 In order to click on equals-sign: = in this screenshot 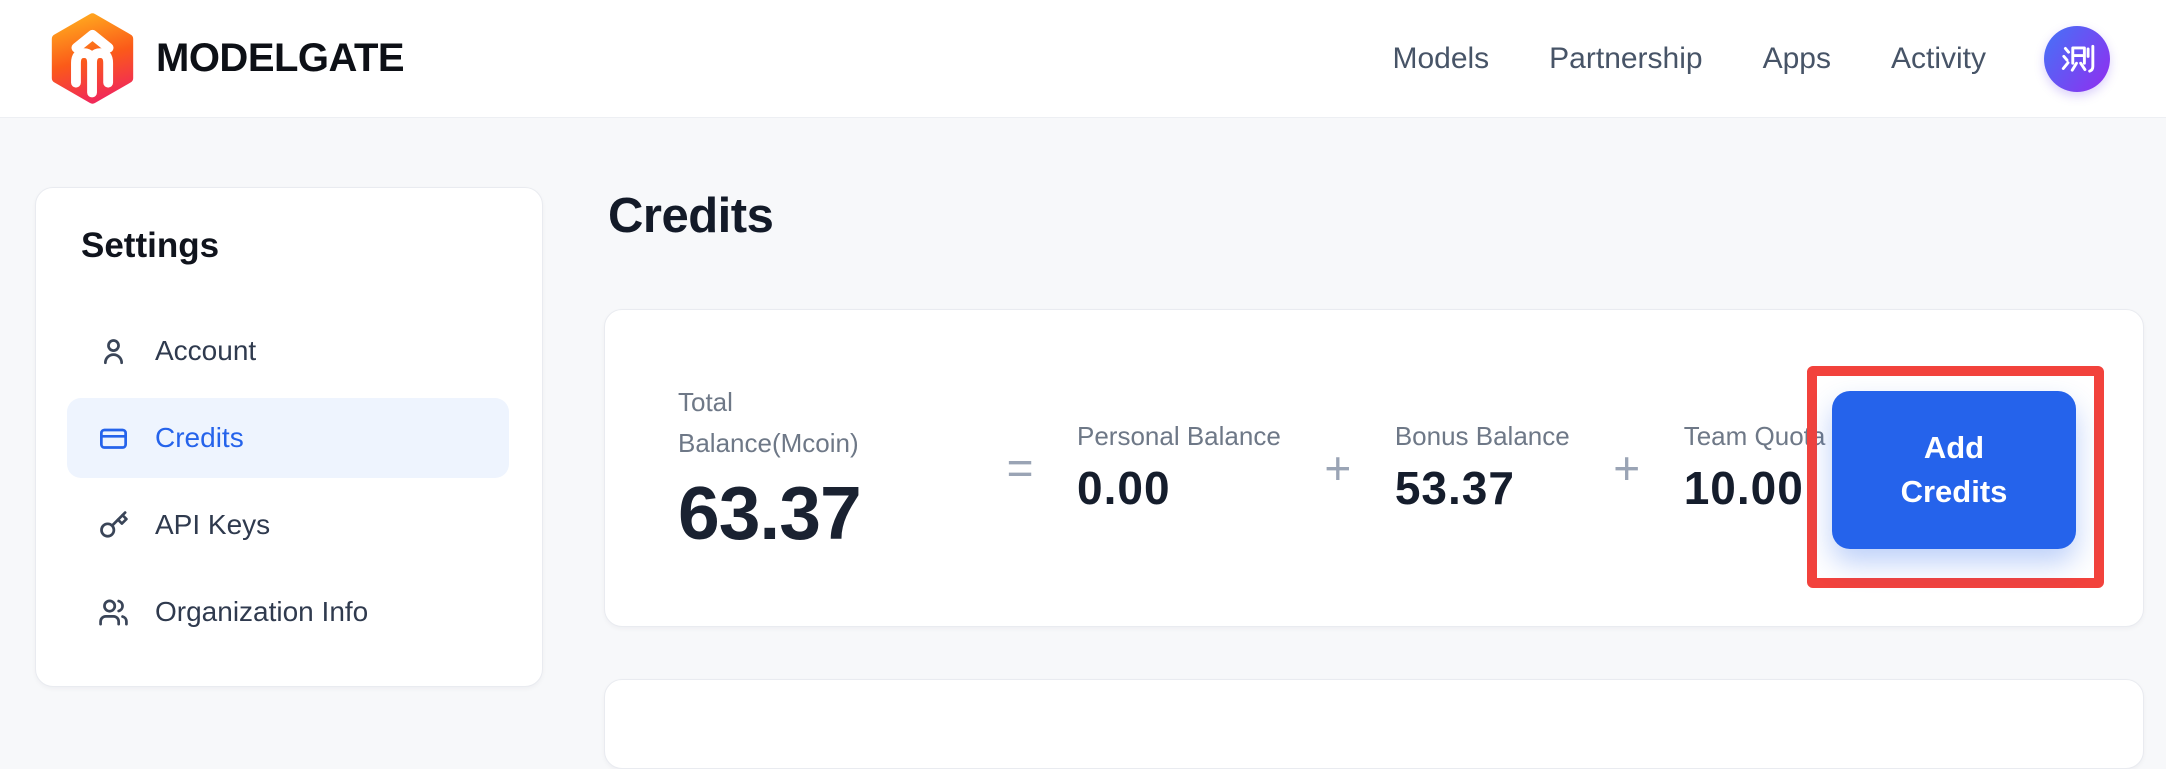, I will do `click(1020, 468)`.